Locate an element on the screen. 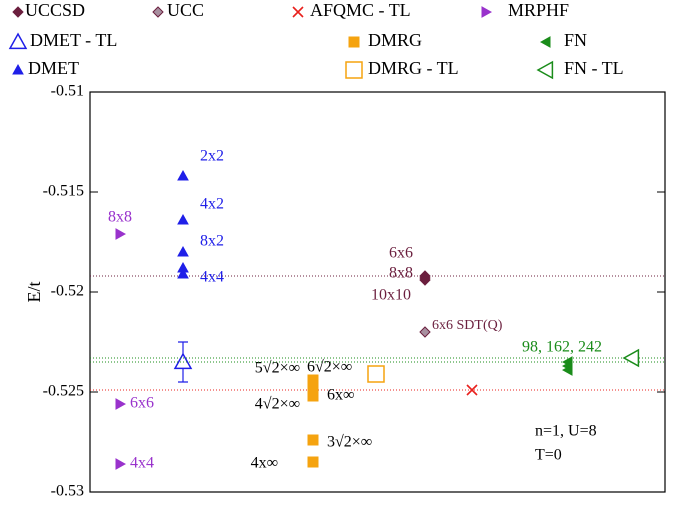 Image resolution: width=681 pixels, height=512 pixels. y-tick-label: -0.51 is located at coordinates (67, 91).